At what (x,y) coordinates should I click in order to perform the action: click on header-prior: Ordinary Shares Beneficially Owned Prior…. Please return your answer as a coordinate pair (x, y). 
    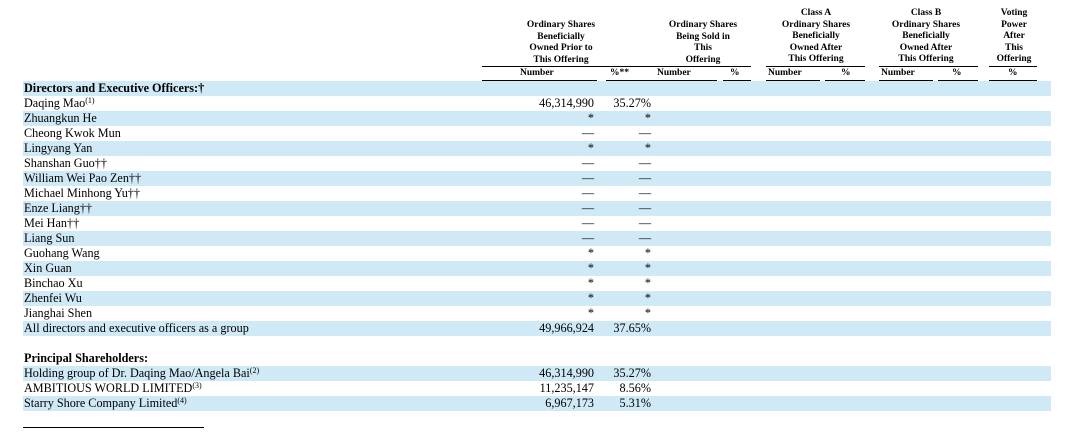
    Looking at the image, I should click on (561, 43).